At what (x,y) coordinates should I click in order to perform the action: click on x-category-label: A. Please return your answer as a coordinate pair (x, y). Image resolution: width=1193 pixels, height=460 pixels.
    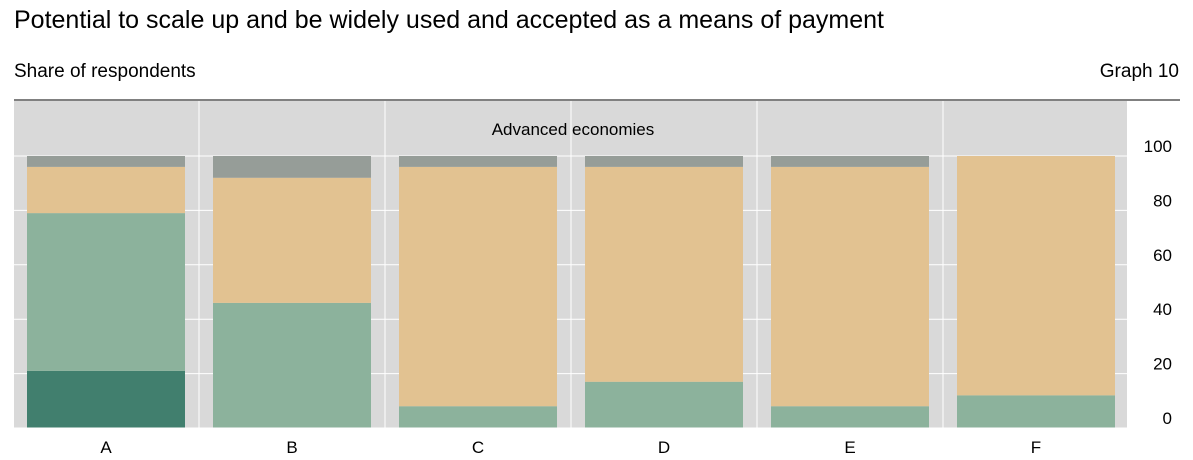
    Looking at the image, I should click on (106, 447).